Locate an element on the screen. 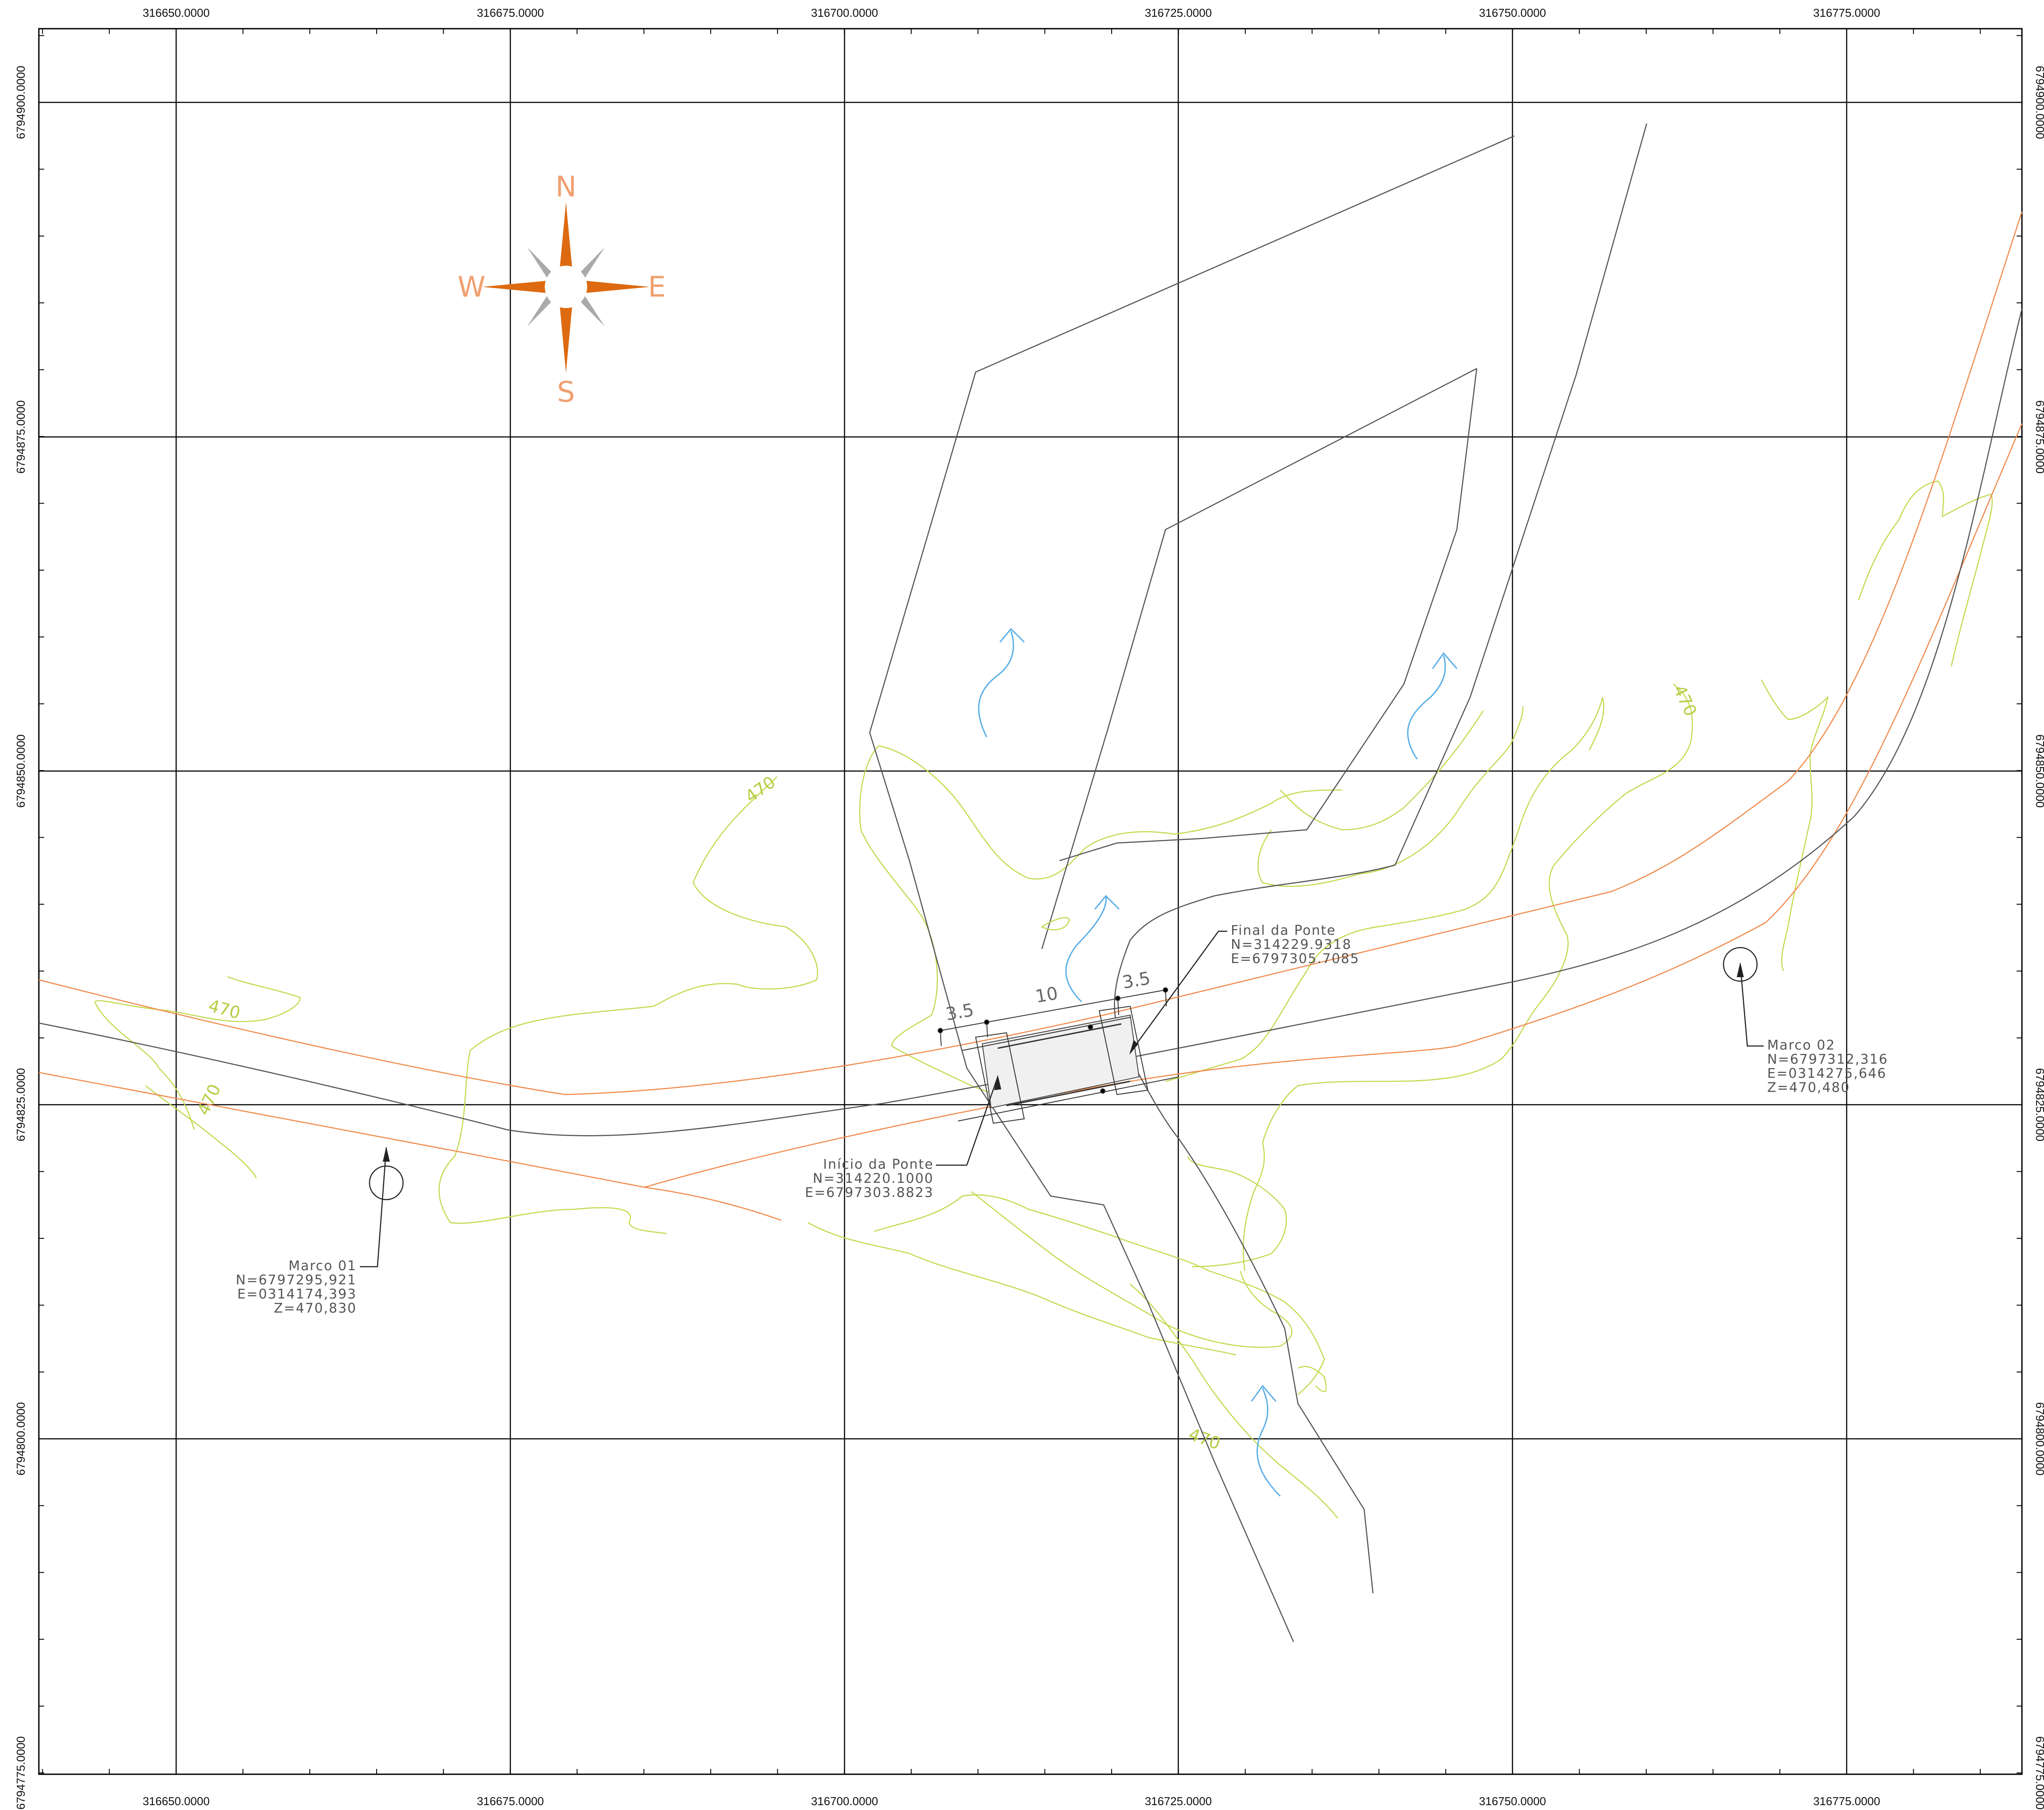  top-label-316675: 316675.0000 is located at coordinates (511, 12).